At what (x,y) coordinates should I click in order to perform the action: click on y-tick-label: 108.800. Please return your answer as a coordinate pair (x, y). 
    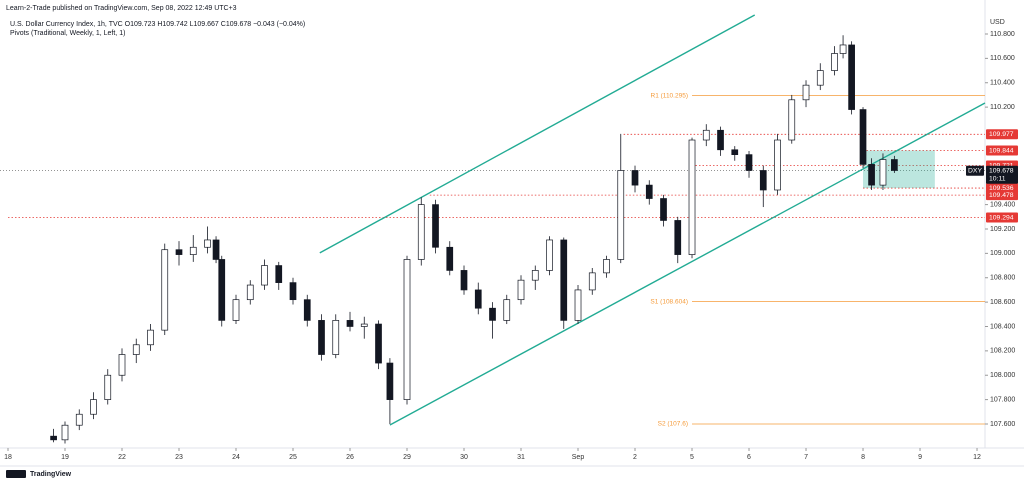
    Looking at the image, I should click on (1002, 278).